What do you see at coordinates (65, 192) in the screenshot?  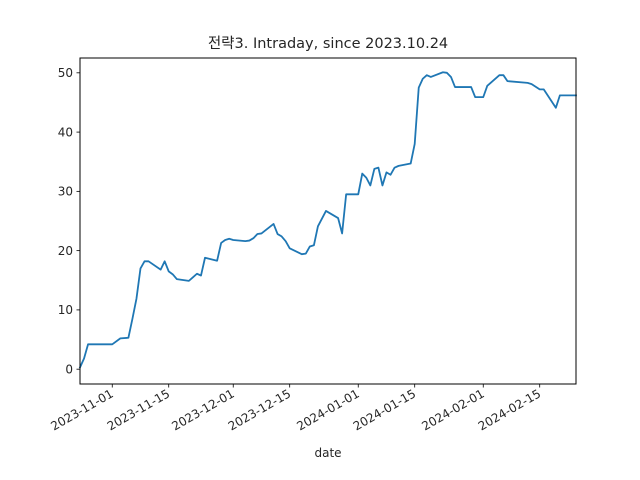 I see `y-tick-label: 30` at bounding box center [65, 192].